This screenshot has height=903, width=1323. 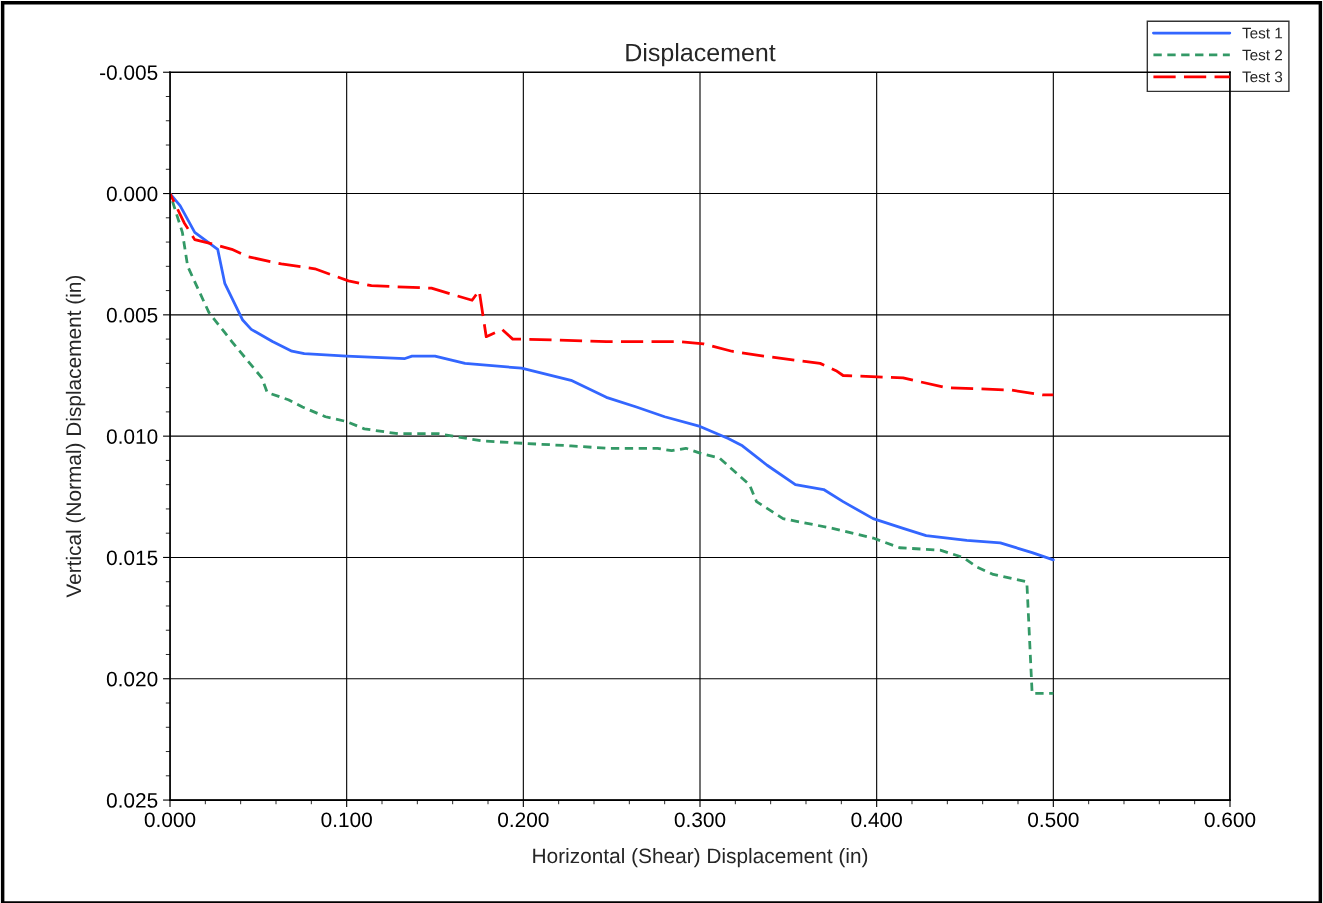 I want to click on legend-label: Test 2, so click(x=1262, y=55).